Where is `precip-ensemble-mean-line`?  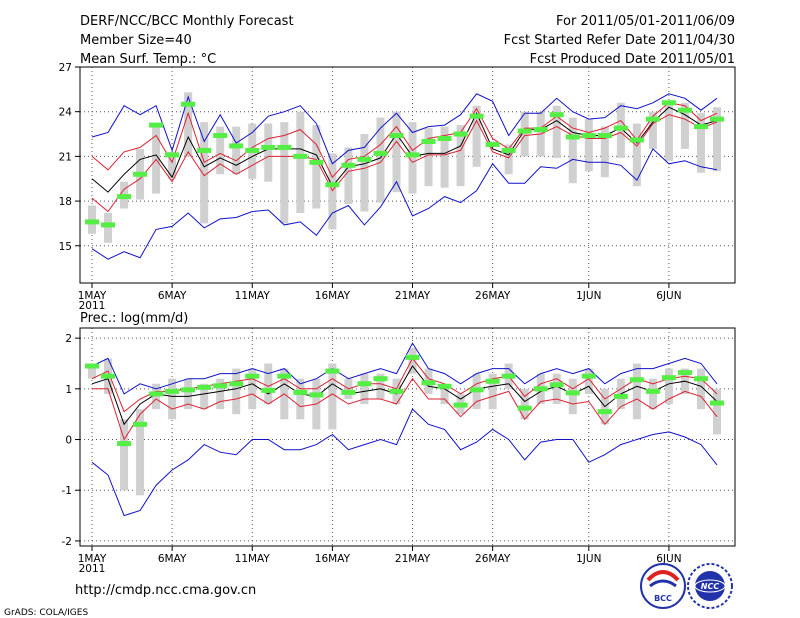 precip-ensemble-mean-line is located at coordinates (404, 395).